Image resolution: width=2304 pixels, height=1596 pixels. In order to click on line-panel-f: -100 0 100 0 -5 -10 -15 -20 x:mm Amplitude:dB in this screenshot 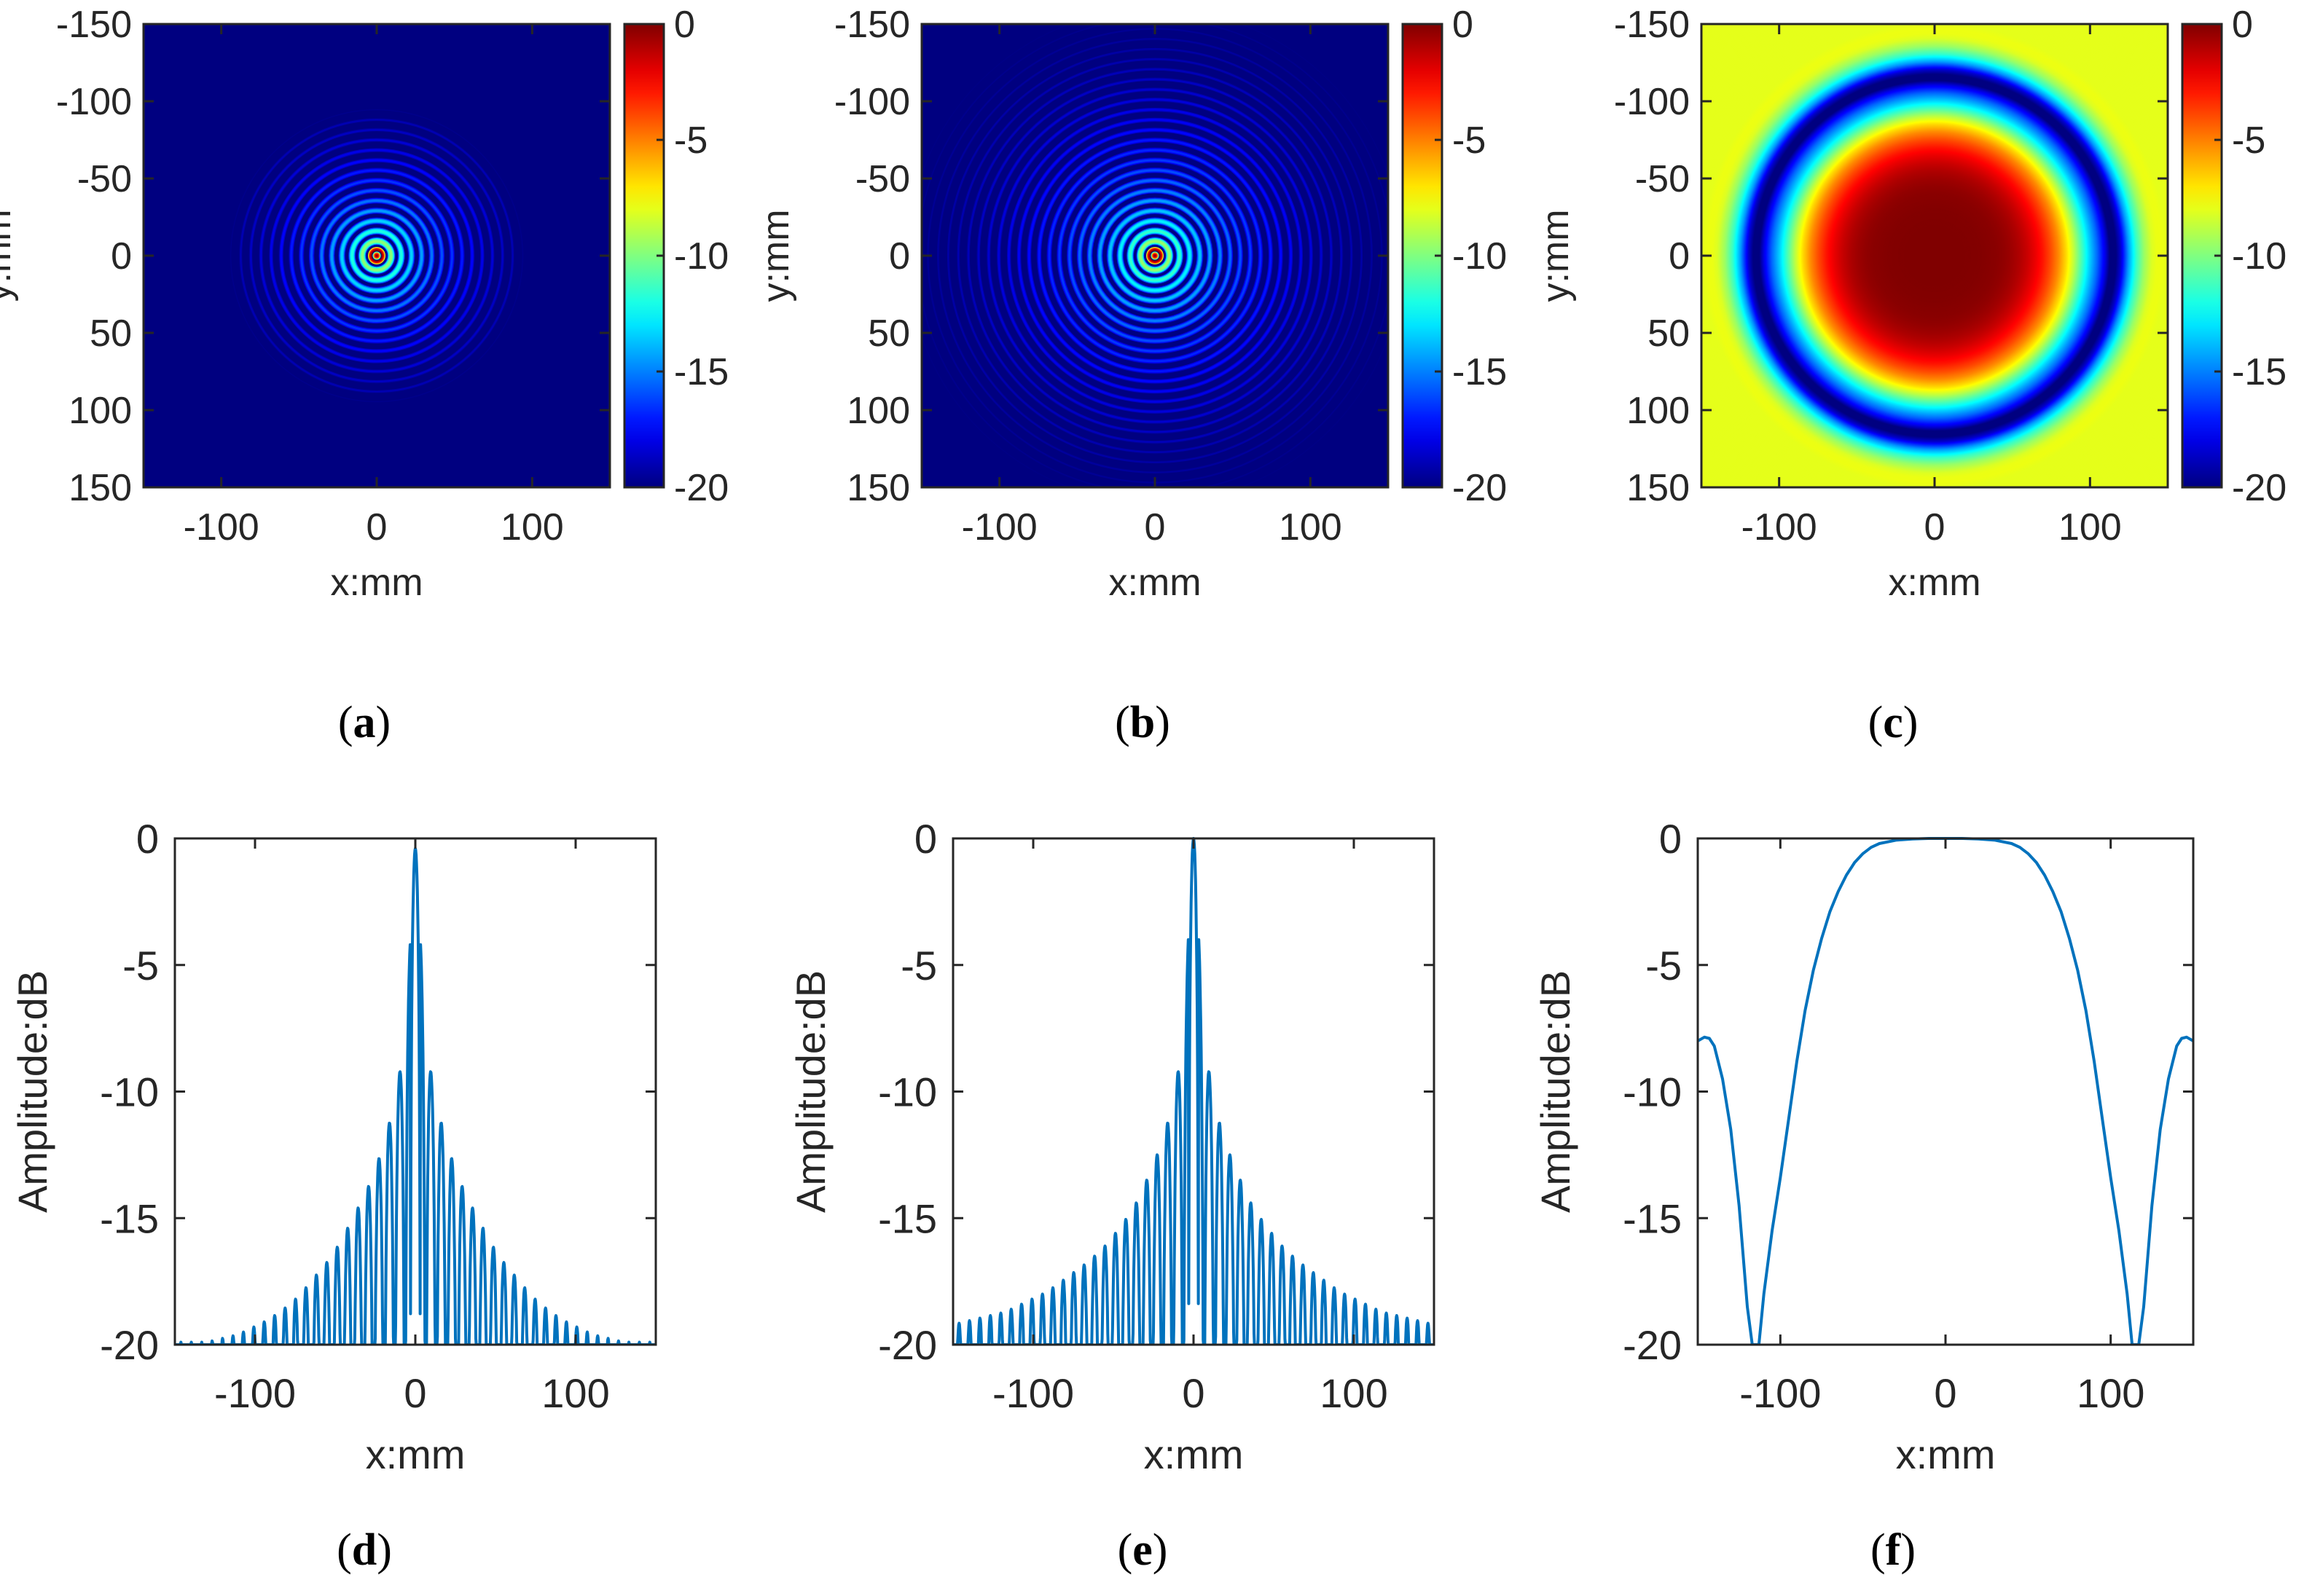, I will do `click(1863, 1146)`.